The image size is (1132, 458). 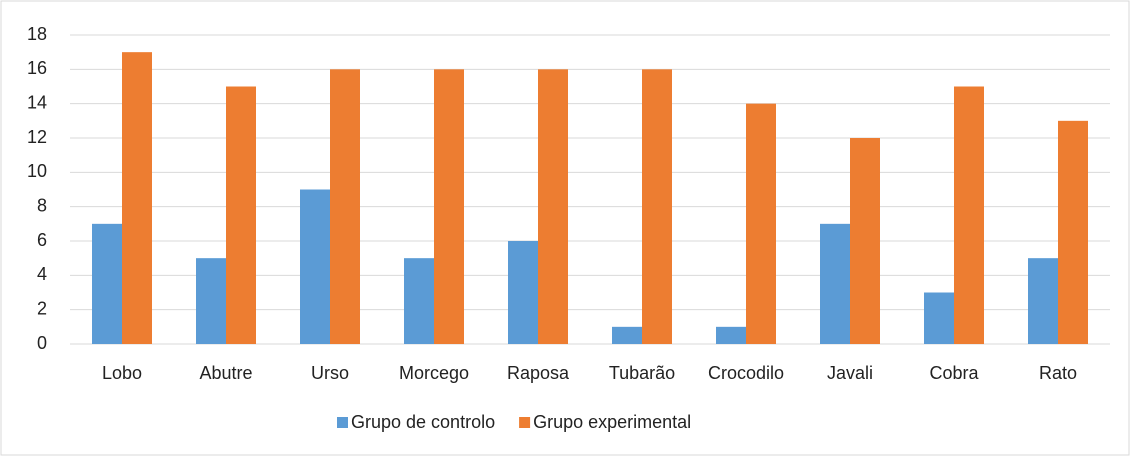 What do you see at coordinates (122, 373) in the screenshot?
I see `x-tick-label: Lobo` at bounding box center [122, 373].